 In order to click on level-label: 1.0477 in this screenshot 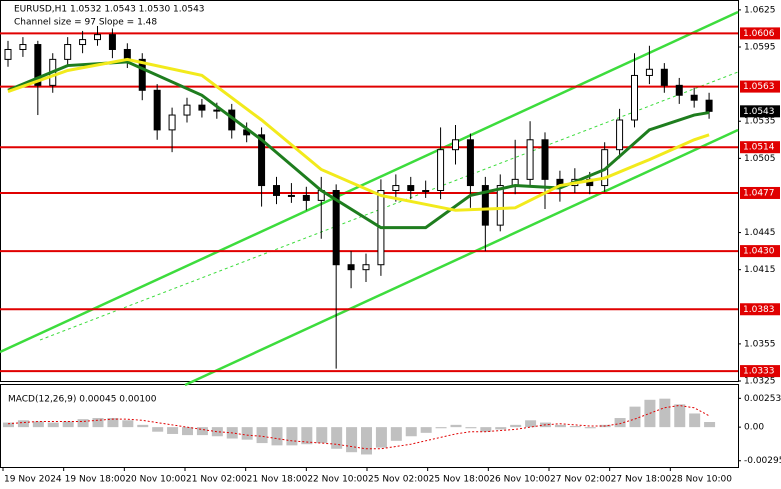, I will do `click(759, 193)`.